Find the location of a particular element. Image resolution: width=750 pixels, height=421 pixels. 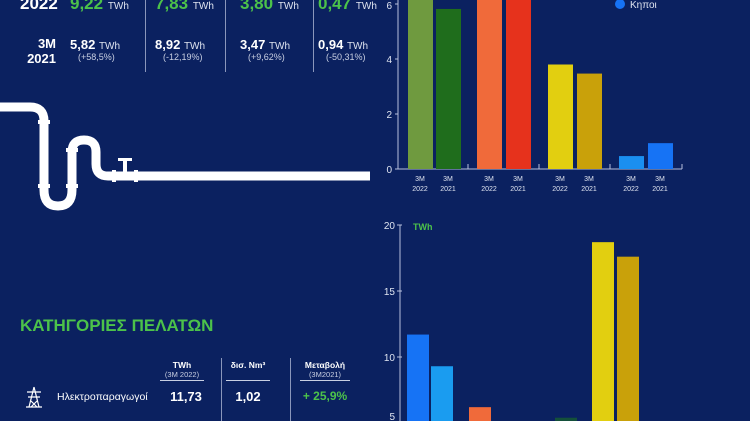

value: 0,47 is located at coordinates (335, 6).